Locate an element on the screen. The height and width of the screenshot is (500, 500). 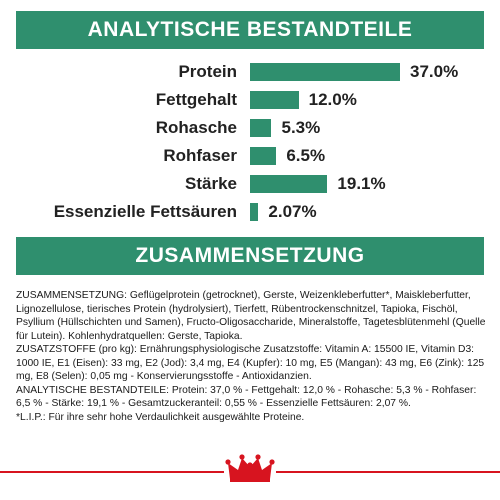
chart-category-label: Rohfaser is located at coordinates (200, 155).